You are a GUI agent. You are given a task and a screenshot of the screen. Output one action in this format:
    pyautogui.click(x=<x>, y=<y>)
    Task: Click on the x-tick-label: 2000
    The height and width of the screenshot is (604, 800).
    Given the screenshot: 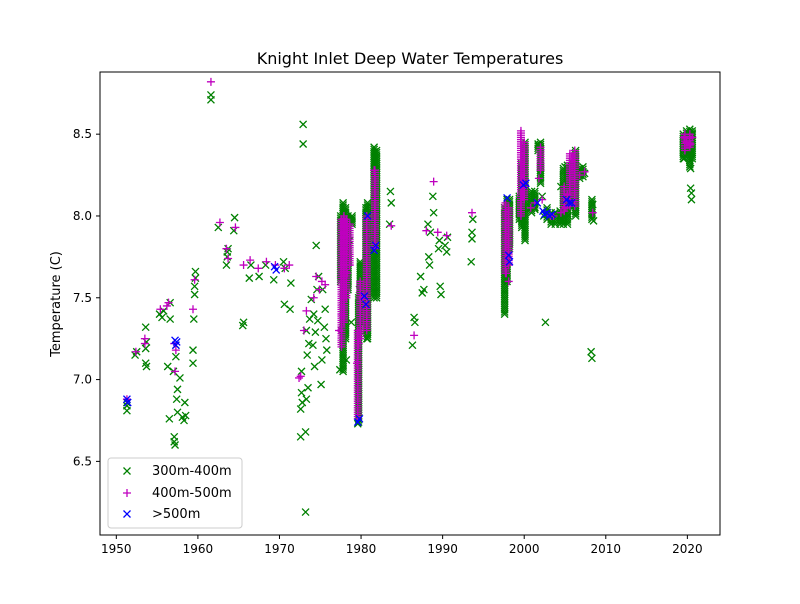 What is the action you would take?
    pyautogui.click(x=524, y=549)
    